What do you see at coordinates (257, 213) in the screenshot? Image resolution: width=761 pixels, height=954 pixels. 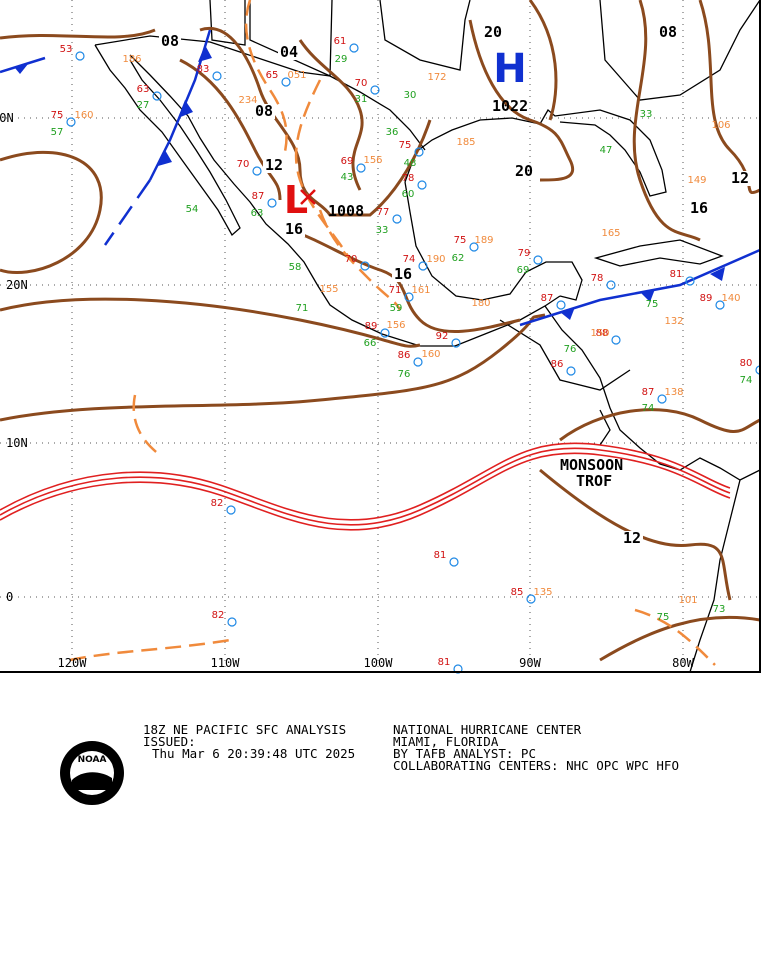 I see `station-value: 63` at bounding box center [257, 213].